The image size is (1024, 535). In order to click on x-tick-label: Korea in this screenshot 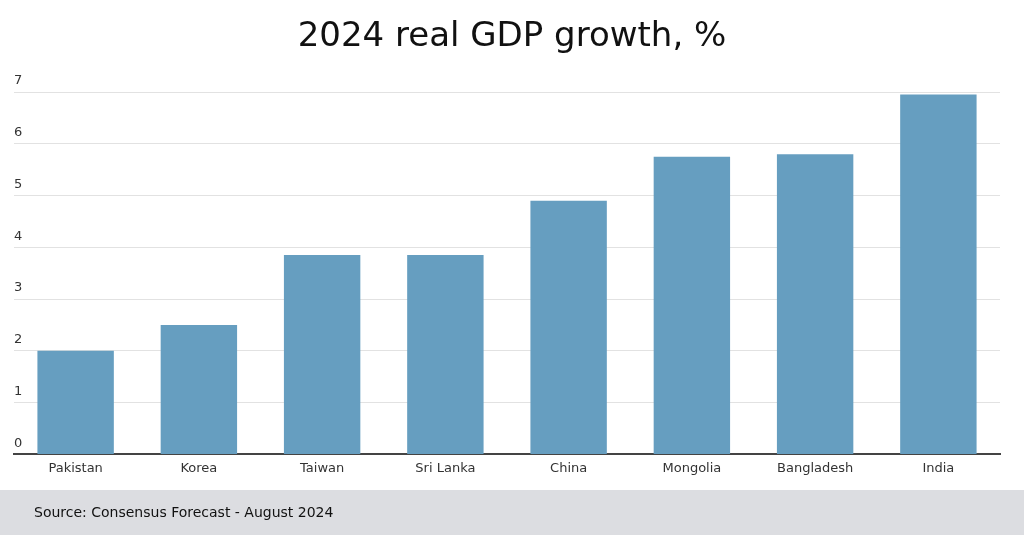, I will do `click(199, 467)`.